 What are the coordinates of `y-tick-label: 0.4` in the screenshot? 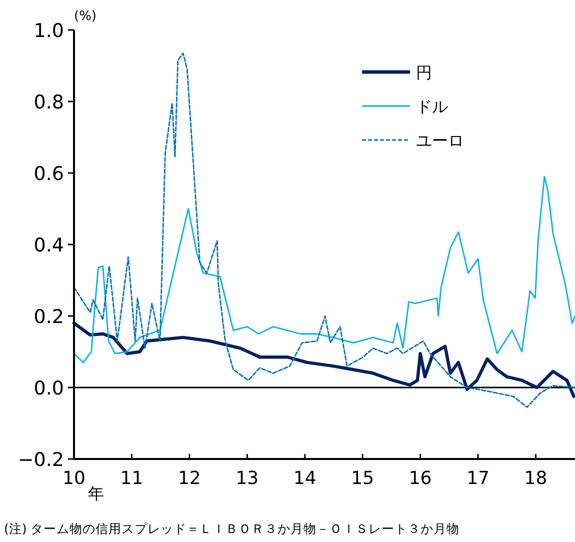 It's located at (49, 245).